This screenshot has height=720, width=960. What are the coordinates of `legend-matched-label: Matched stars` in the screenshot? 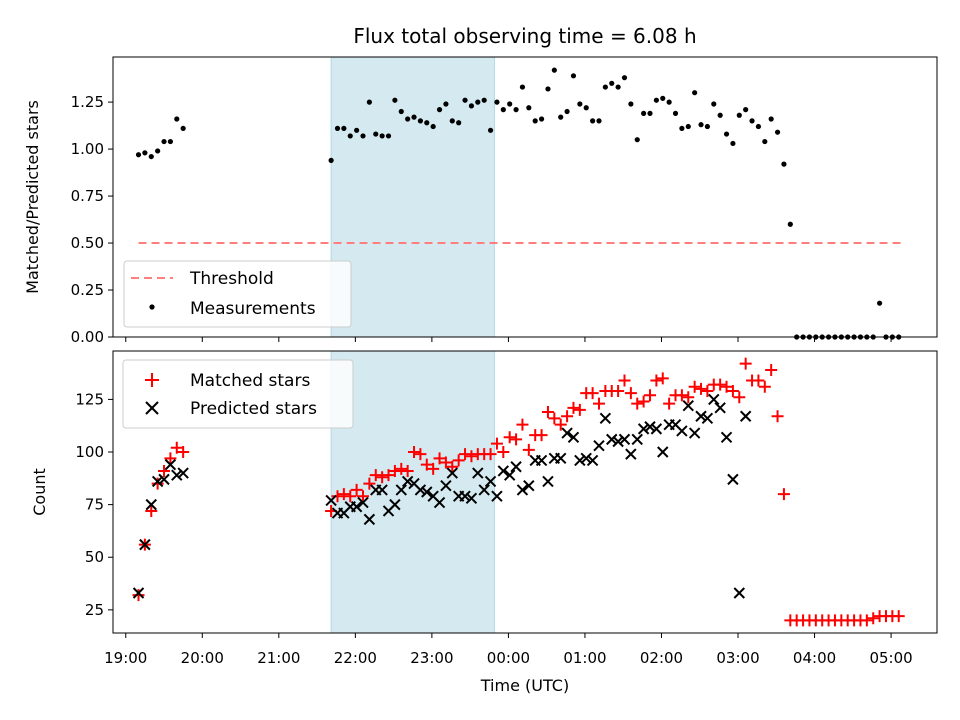 It's located at (250, 381).